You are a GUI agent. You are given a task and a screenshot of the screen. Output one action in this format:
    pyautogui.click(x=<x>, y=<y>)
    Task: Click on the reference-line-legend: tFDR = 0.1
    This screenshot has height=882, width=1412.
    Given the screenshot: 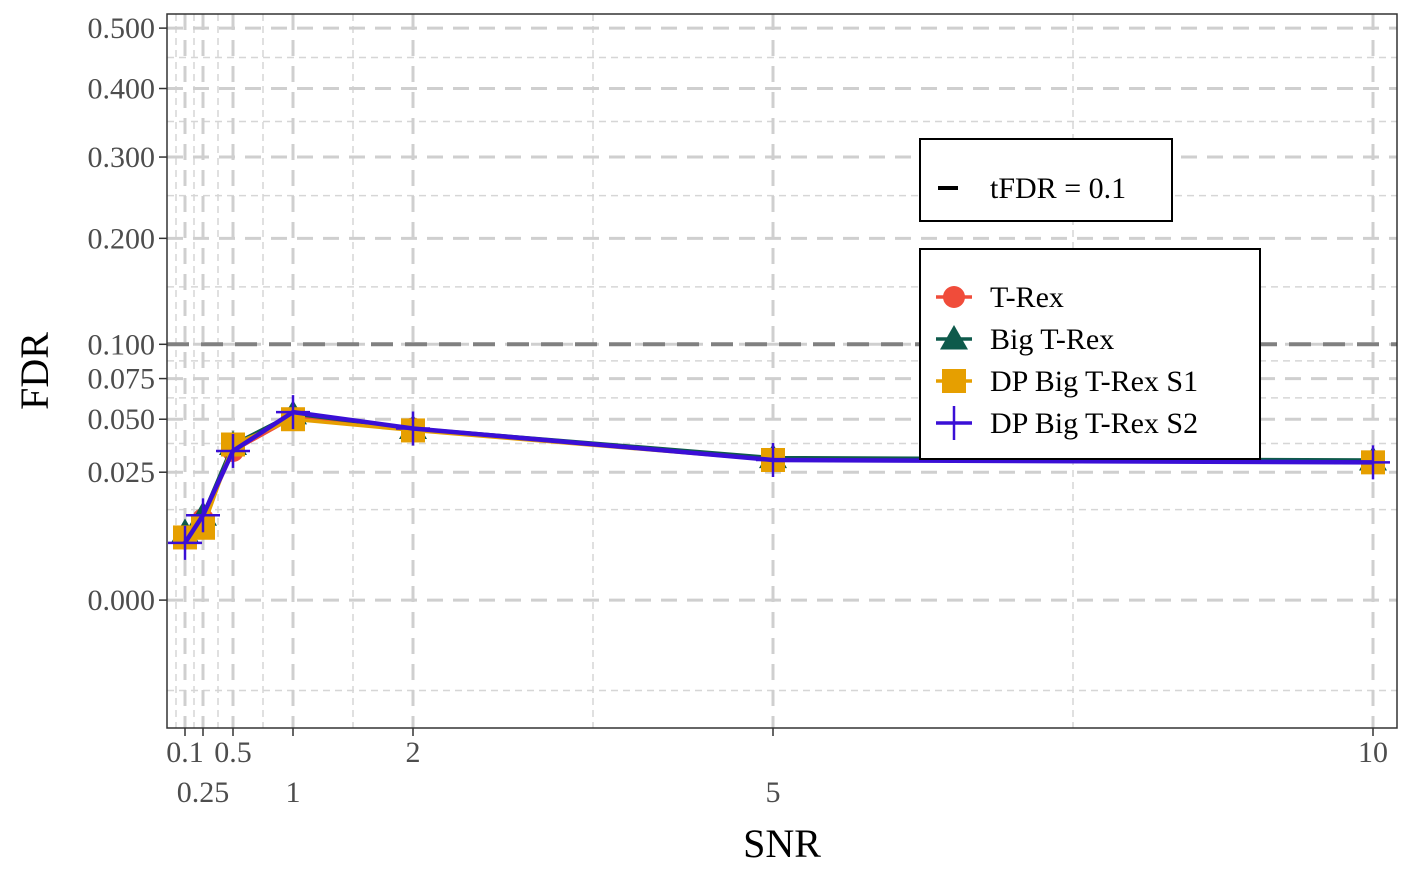 What is the action you would take?
    pyautogui.click(x=1046, y=180)
    